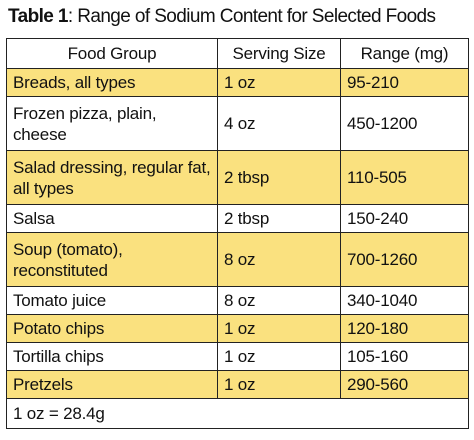 This screenshot has height=440, width=474. Describe the element at coordinates (404, 123) in the screenshot. I see `table-cell: 450-1200` at that location.